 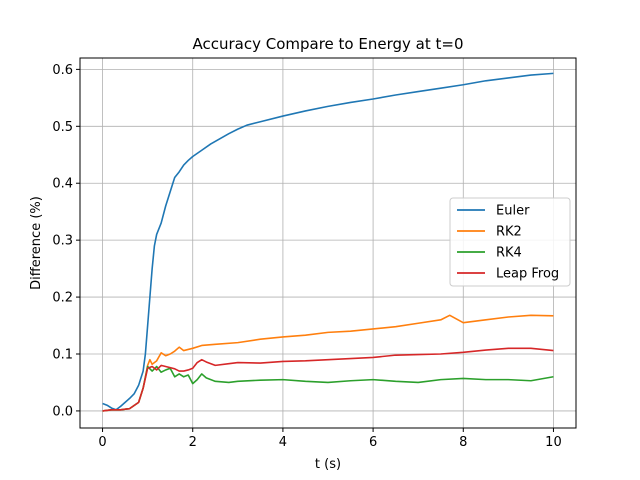 What do you see at coordinates (328, 464) in the screenshot?
I see `x-axis-label: t (s)` at bounding box center [328, 464].